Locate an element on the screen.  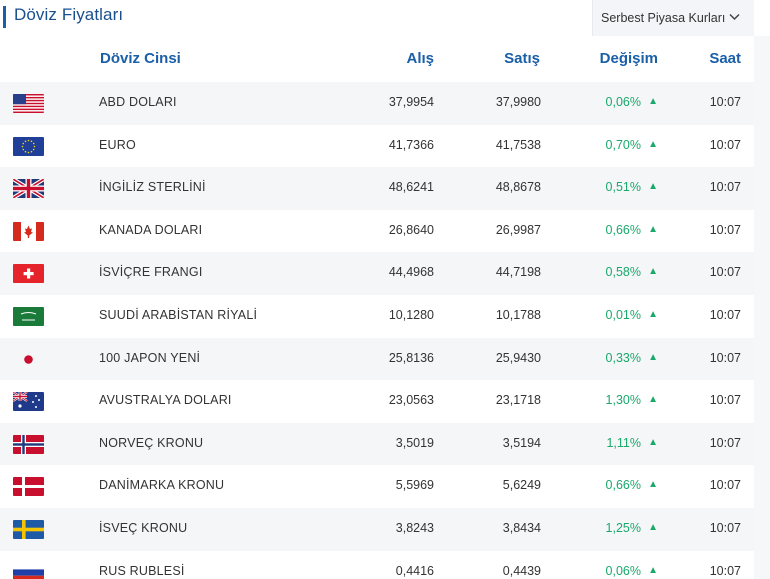
no-flag-icon is located at coordinates (28, 444).